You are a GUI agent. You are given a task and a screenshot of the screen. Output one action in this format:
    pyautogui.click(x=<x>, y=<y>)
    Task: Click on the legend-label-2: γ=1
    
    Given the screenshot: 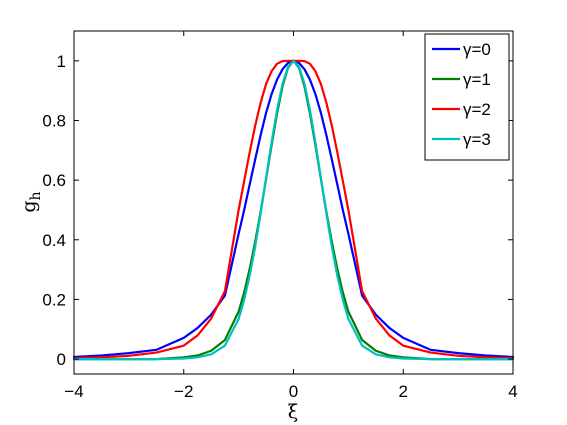 What is the action you would take?
    pyautogui.click(x=477, y=79)
    